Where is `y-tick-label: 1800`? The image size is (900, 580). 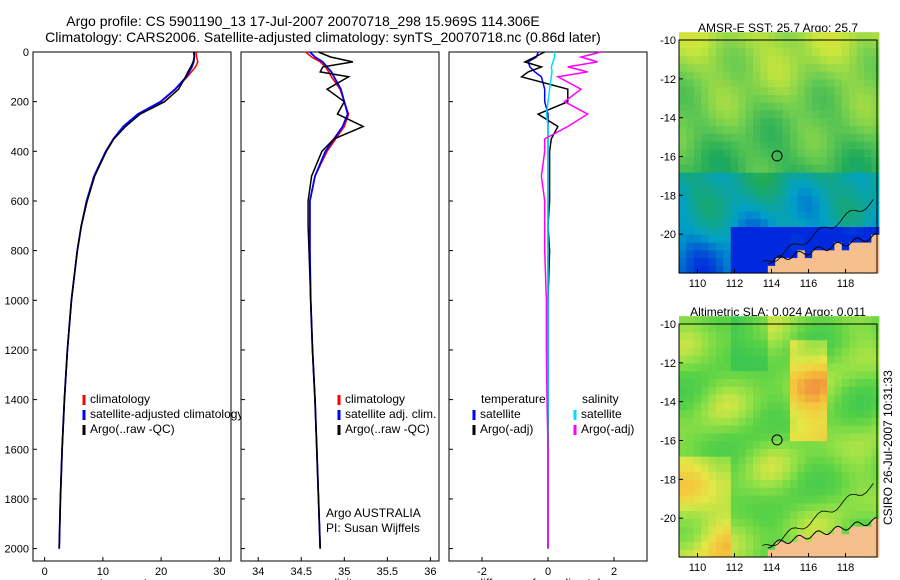
y-tick-label: 1800 is located at coordinates (17, 500).